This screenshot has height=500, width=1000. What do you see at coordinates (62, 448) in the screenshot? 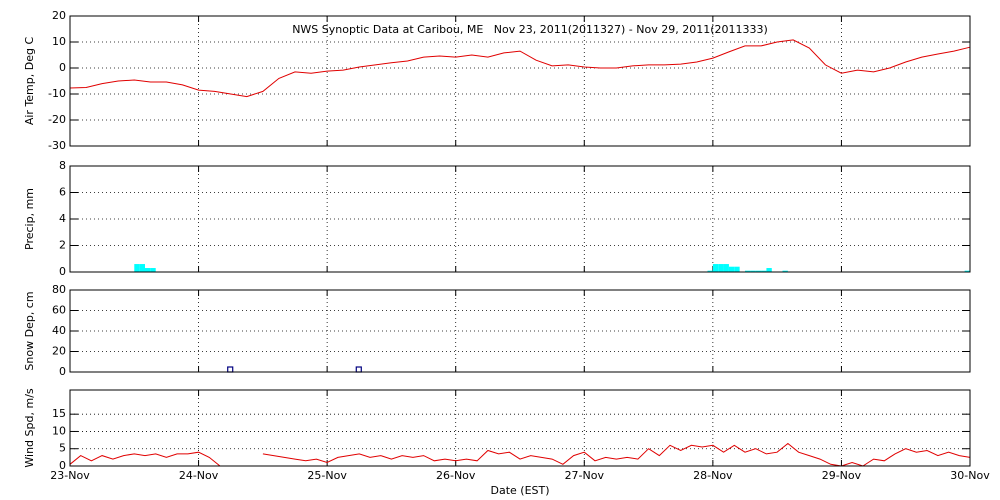
I see `y-tick-label: 5` at bounding box center [62, 448].